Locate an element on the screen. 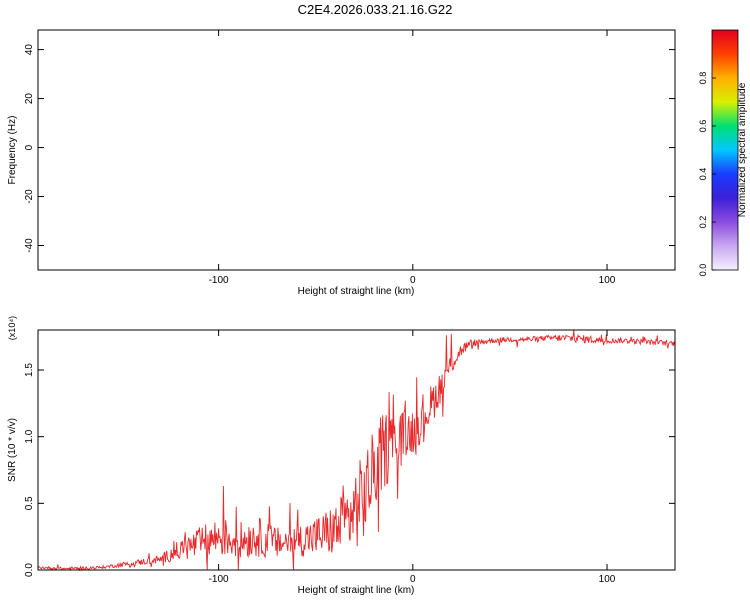 This screenshot has width=750, height=600. y-tick-label: 20 is located at coordinates (29, 99).